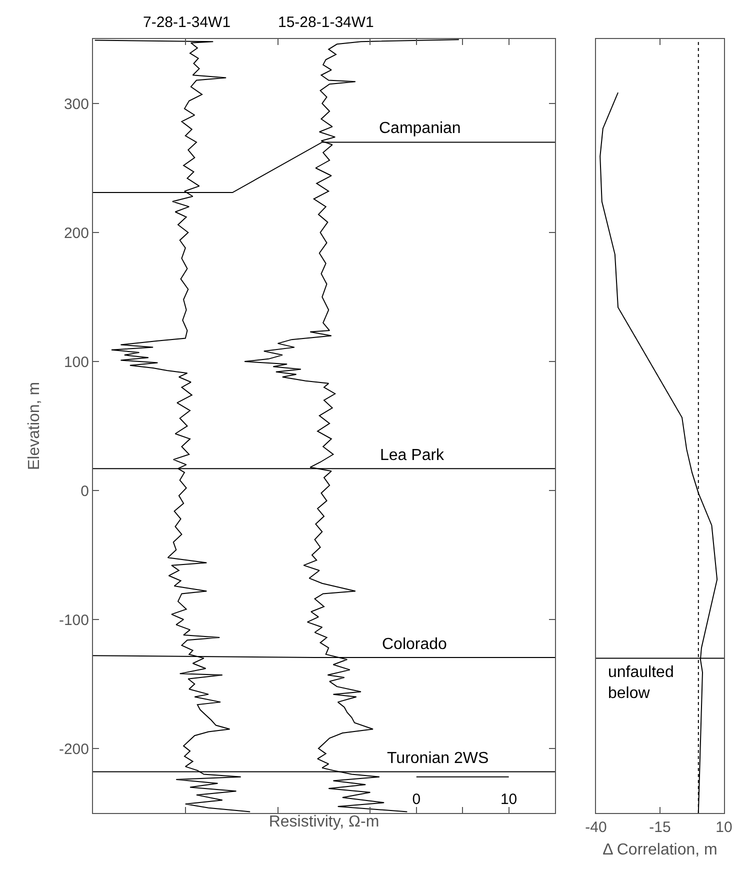  Describe the element at coordinates (326, 22) in the screenshot. I see `series-label: 15-28-1-34W1` at that location.